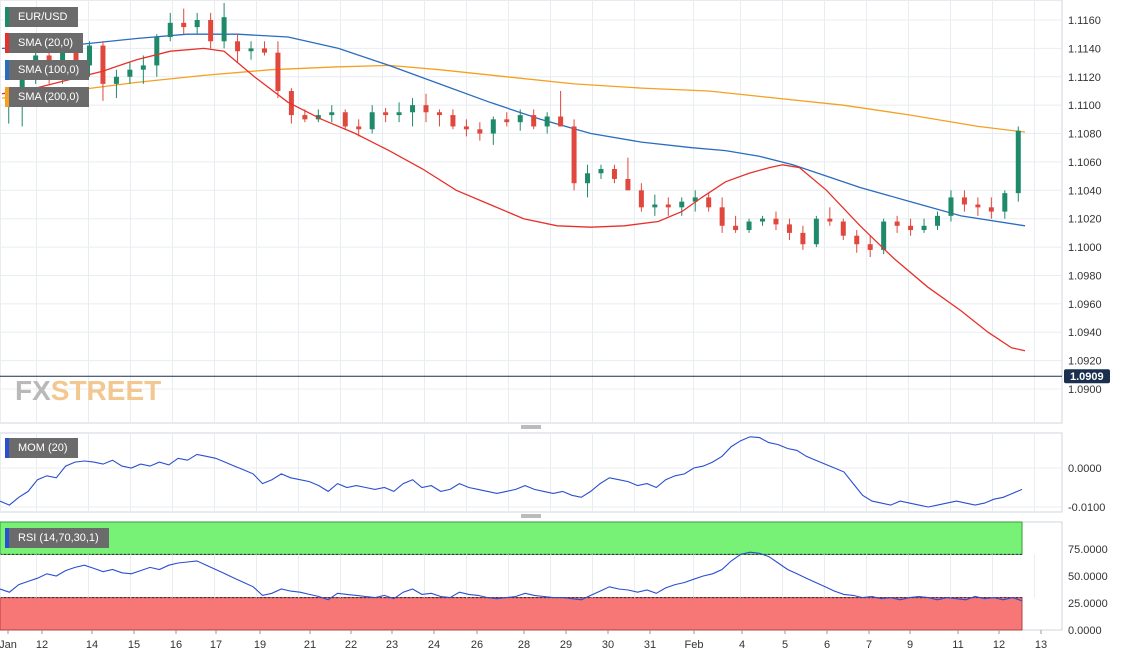 The image size is (1128, 656). Describe the element at coordinates (1084, 106) in the screenshot. I see `price-tick-label: 1.1100` at that location.